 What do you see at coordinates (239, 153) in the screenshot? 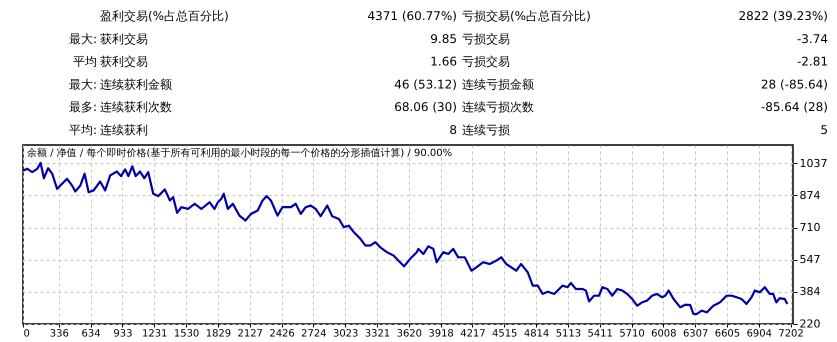
I see `chart-title: 余额 / 净值 / 每个即时价格(基于所有可利用的最小时段的每一个价格的分形插值计算) / 90.00%` at bounding box center [239, 153].